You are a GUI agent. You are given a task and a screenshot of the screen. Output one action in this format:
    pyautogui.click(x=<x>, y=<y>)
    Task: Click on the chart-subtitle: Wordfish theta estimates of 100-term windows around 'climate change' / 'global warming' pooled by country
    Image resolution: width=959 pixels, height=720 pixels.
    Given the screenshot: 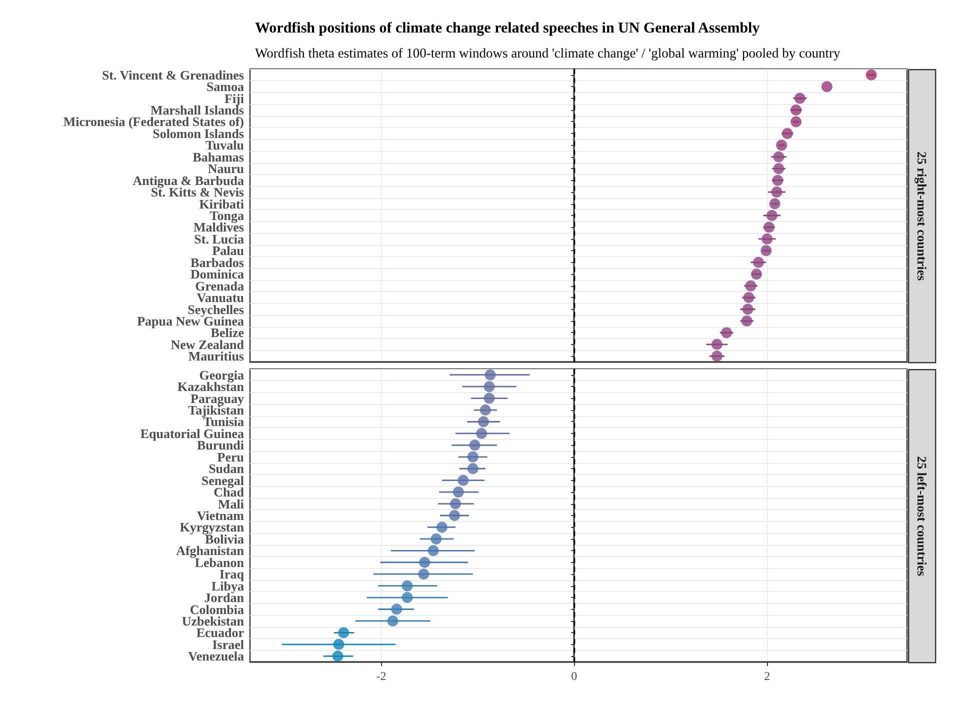 What is the action you would take?
    pyautogui.click(x=547, y=53)
    